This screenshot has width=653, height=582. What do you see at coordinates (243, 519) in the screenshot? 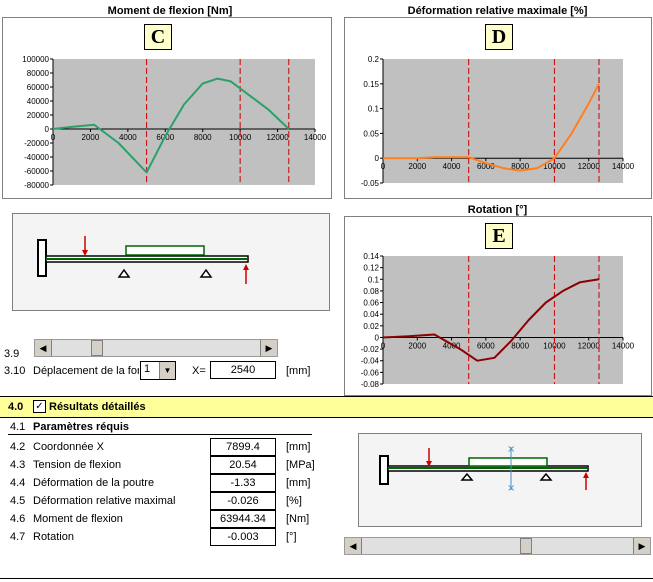
I see `result-value-field: 63944.34` at bounding box center [243, 519].